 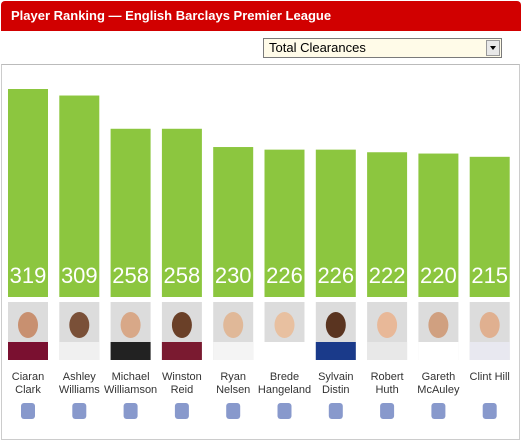 What do you see at coordinates (438, 275) in the screenshot?
I see `value-label: 220` at bounding box center [438, 275].